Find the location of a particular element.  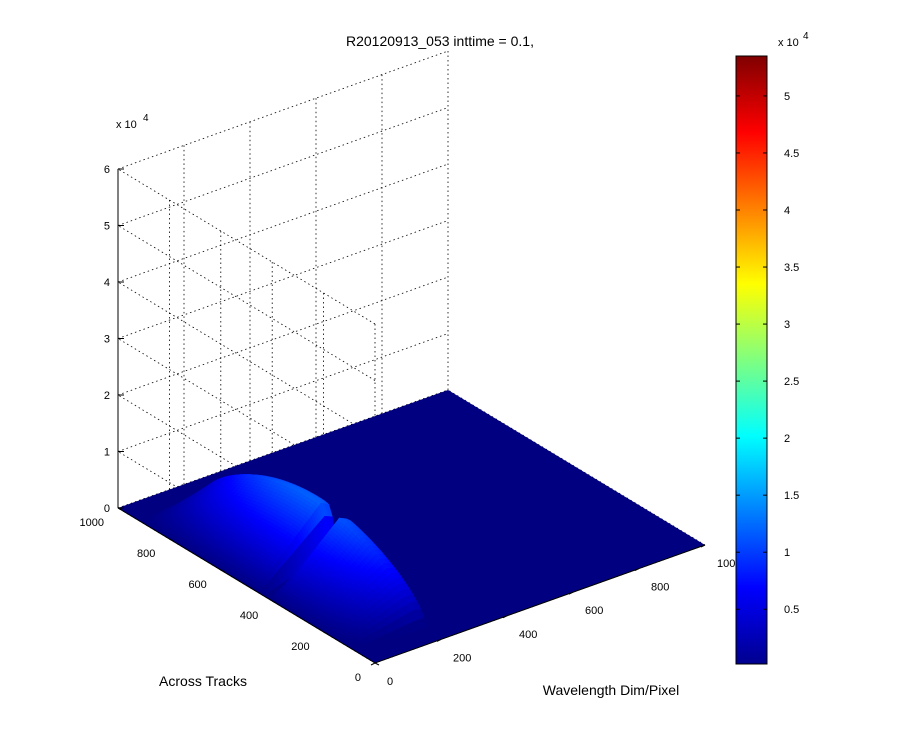

colorbar-tick-label: 4 is located at coordinates (787, 211).